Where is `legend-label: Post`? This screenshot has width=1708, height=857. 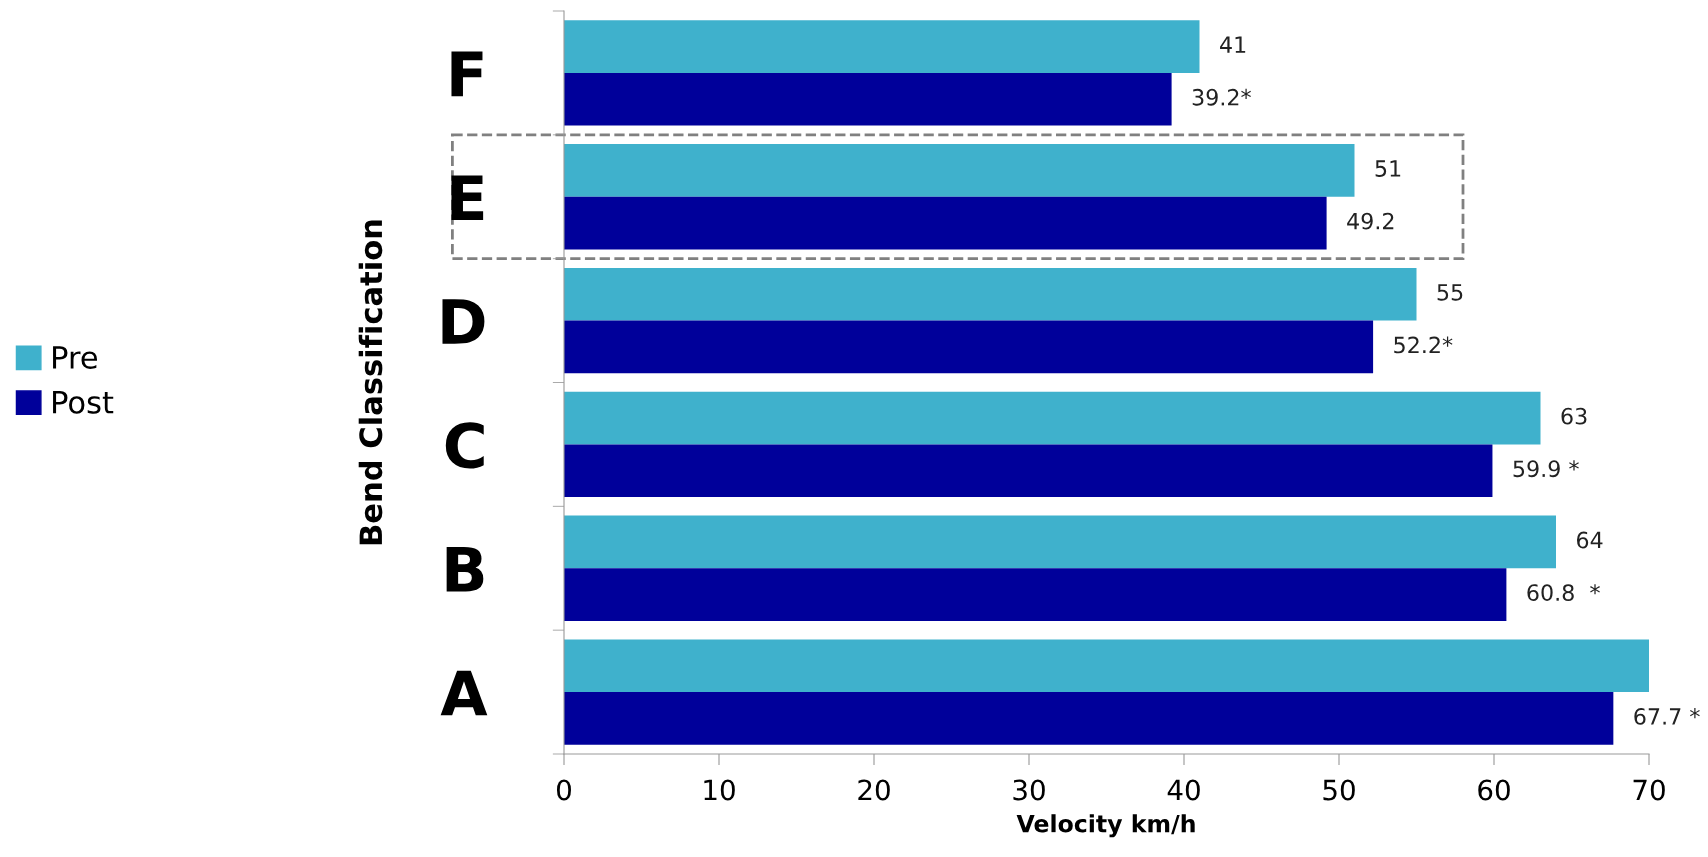 legend-label: Post is located at coordinates (83, 402).